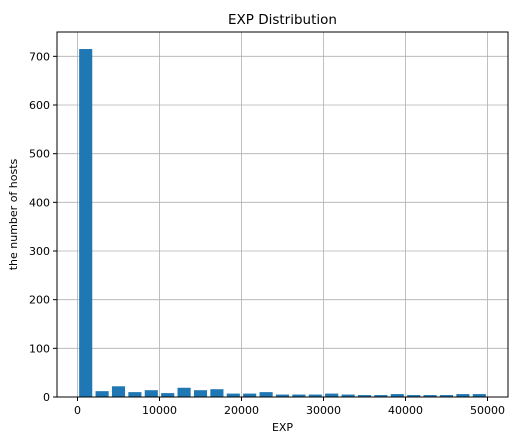 Image resolution: width=526 pixels, height=439 pixels. What do you see at coordinates (241, 410) in the screenshot?
I see `x-tick-label: 20000` at bounding box center [241, 410].